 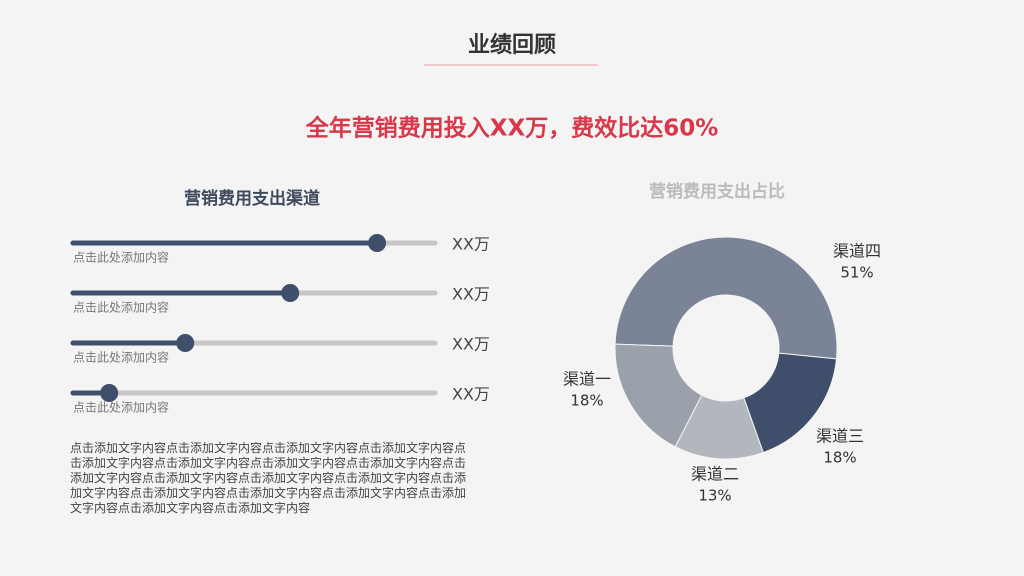 I want to click on slide-title: 业绩回顾, so click(x=512, y=45).